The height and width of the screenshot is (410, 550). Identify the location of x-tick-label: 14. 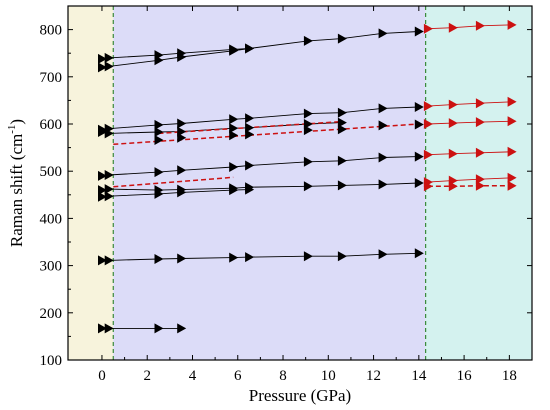
(419, 376).